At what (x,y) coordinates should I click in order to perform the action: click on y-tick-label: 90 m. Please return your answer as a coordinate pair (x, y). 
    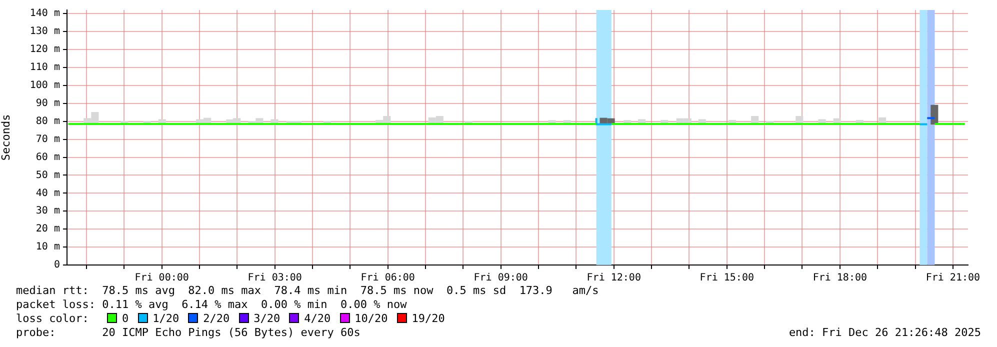
    Looking at the image, I should click on (48, 103).